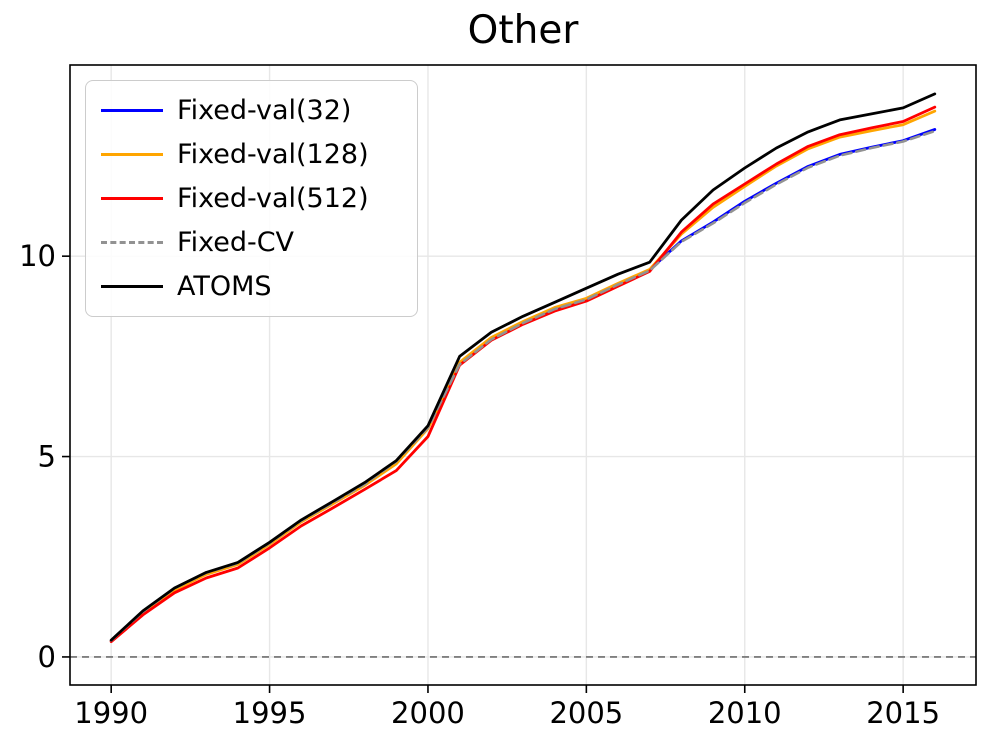  What do you see at coordinates (47, 657) in the screenshot?
I see `y-tick-label: 0` at bounding box center [47, 657].